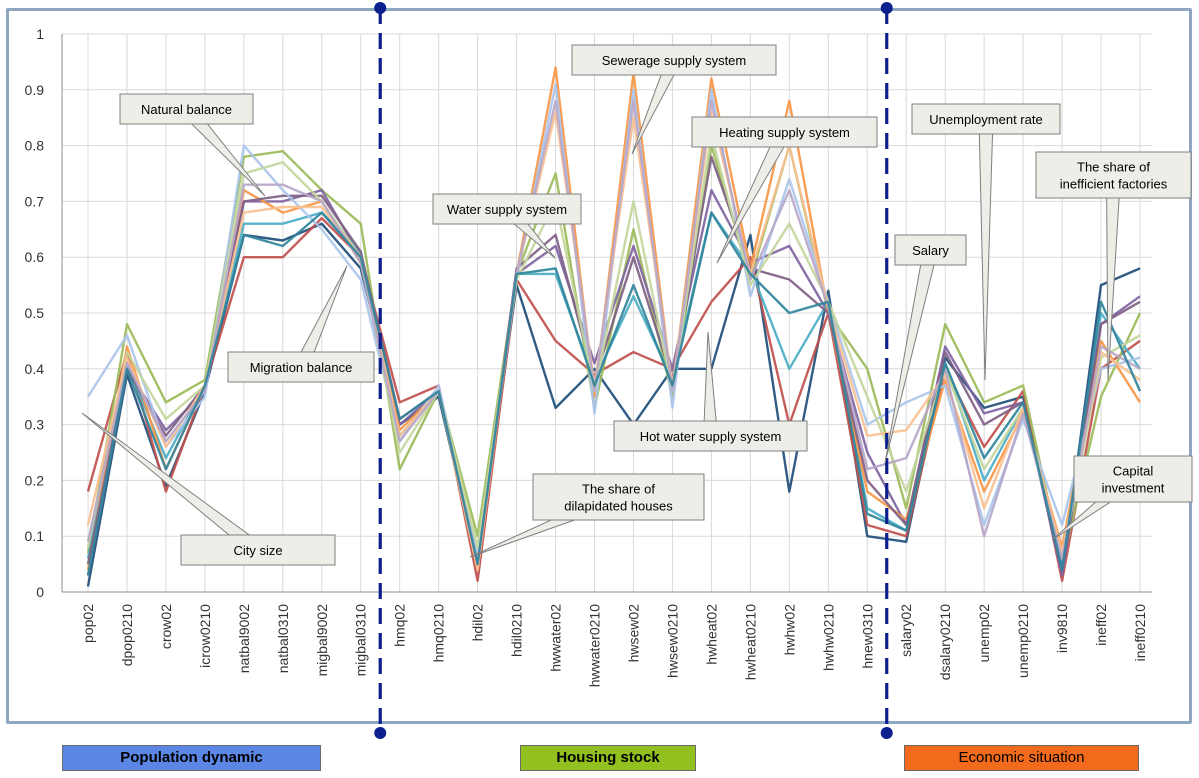 The image size is (1199, 778). What do you see at coordinates (1062, 628) in the screenshot?
I see `x-tick-label: inv9810` at bounding box center [1062, 628].